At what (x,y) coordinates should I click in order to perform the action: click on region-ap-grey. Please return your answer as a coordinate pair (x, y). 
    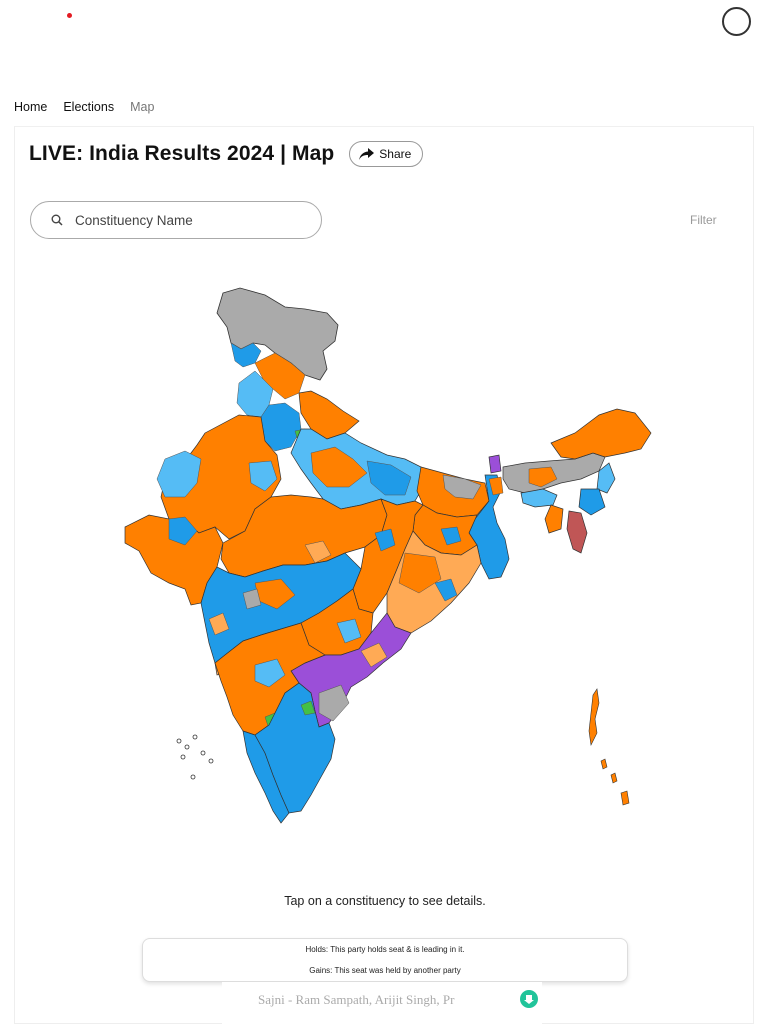
    Looking at the image, I should click on (334, 703).